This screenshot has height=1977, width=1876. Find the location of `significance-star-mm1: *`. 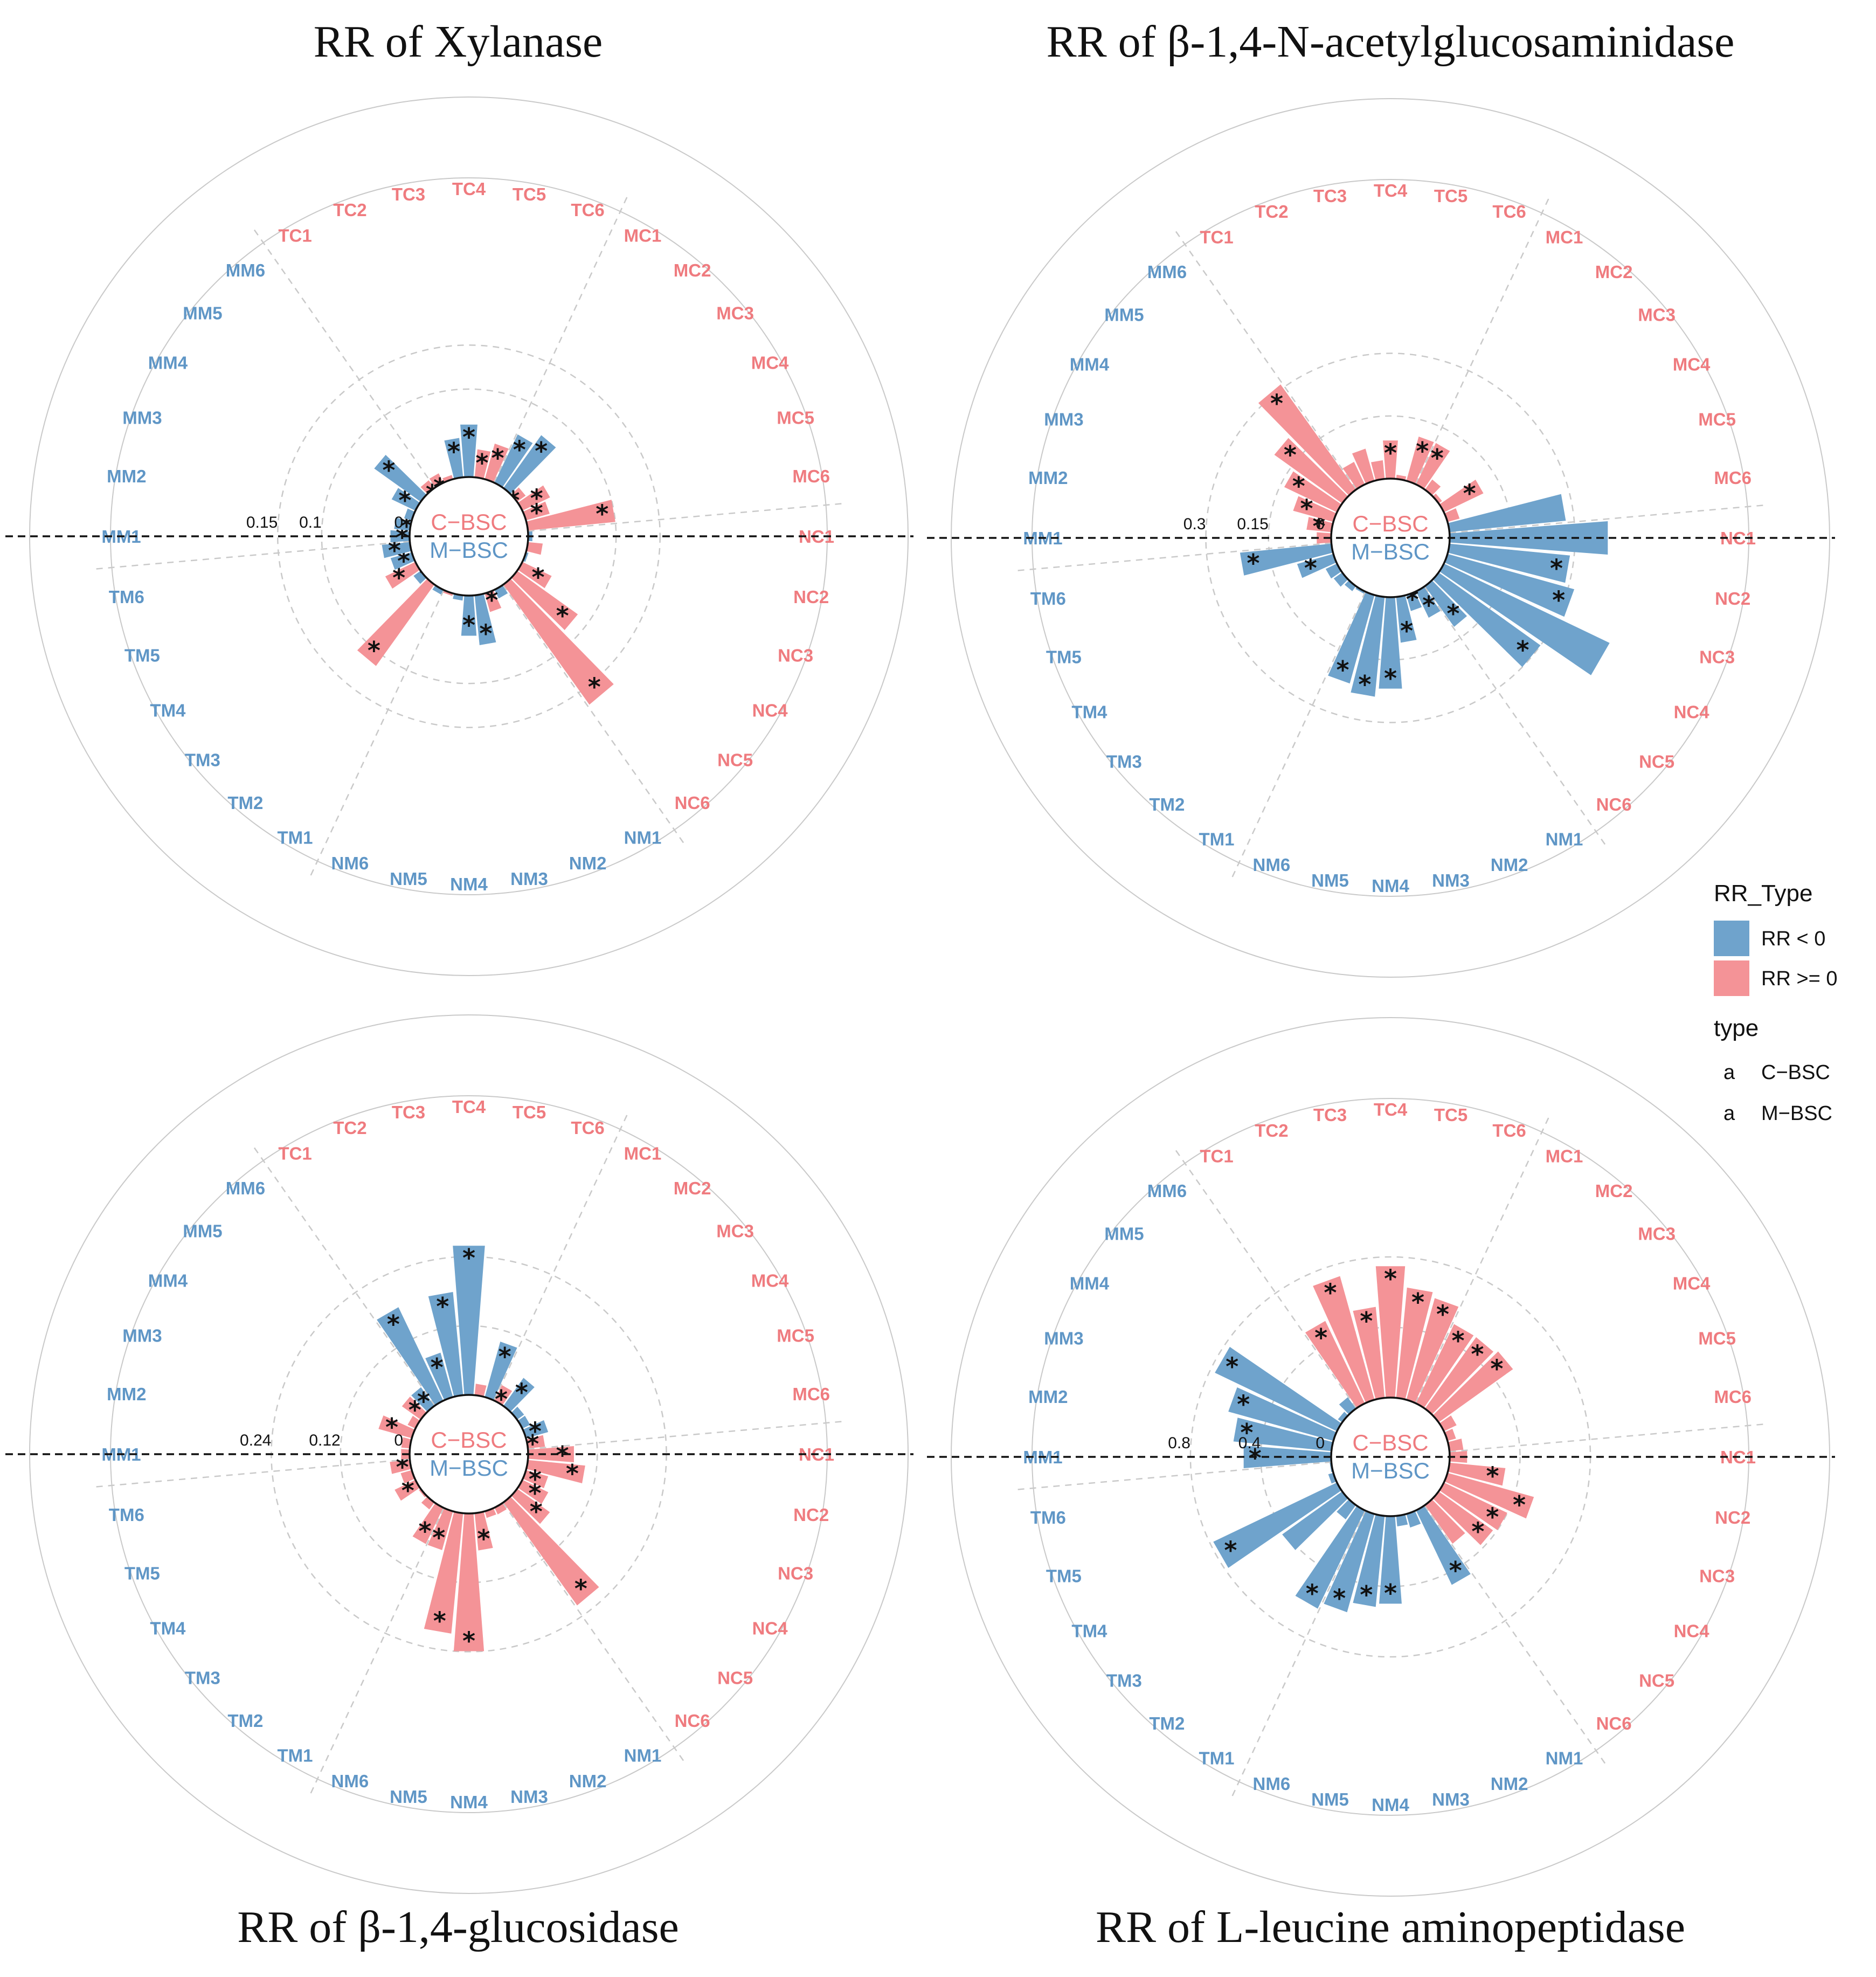

significance-star-mm1: * is located at coordinates (1255, 1458).